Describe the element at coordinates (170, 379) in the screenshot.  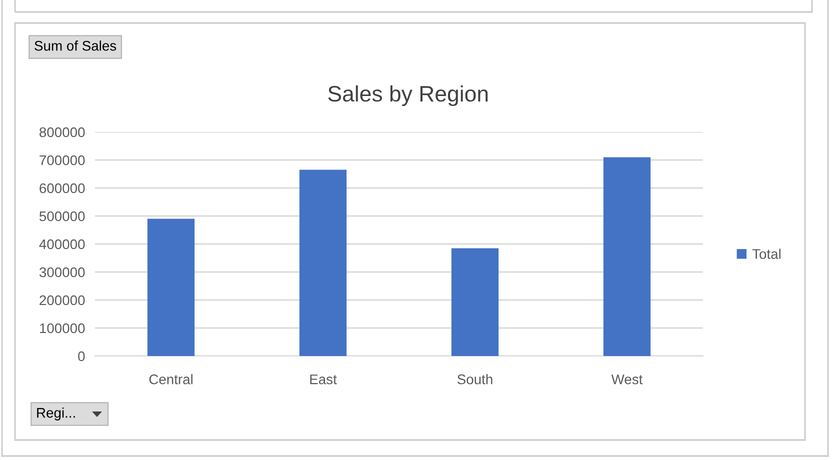
I see `x-tick-label: Central` at that location.